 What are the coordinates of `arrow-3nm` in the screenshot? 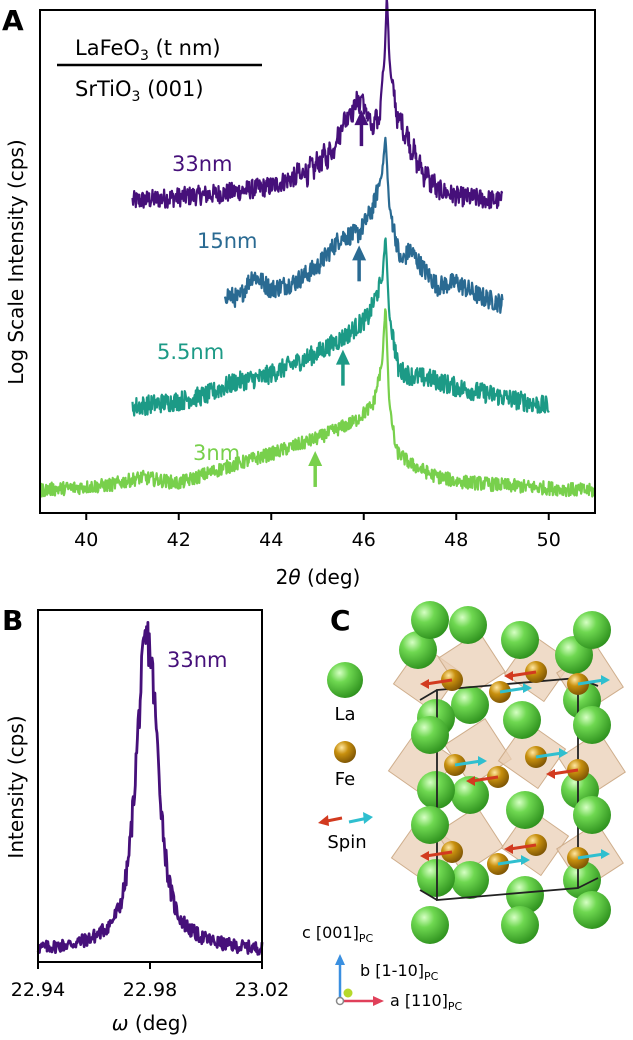 It's located at (315, 468).